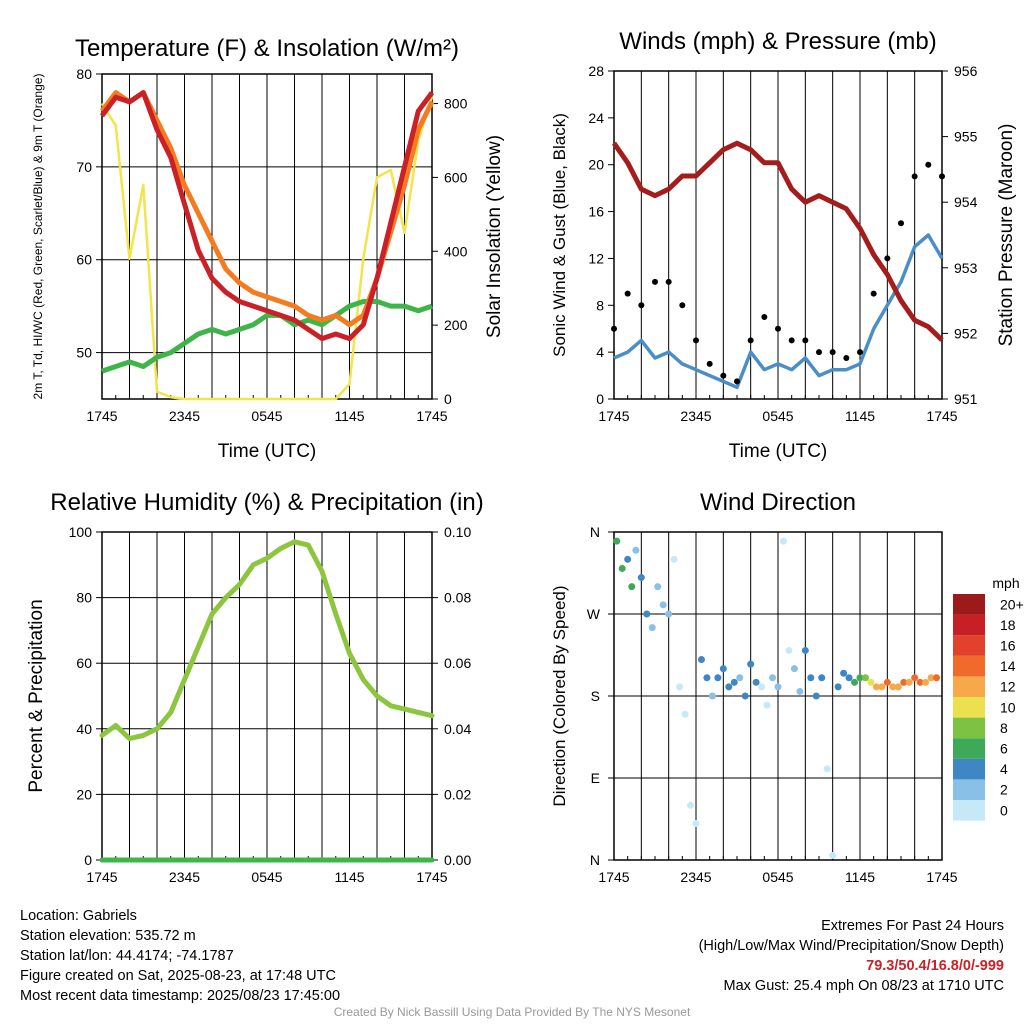  Describe the element at coordinates (935, 966) in the screenshot. I see `extremes-values: 79.3/50.4/16.8/0/-999` at that location.